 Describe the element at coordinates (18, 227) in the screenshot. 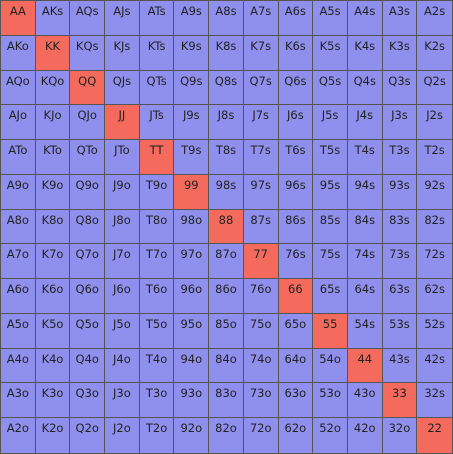

I see `hand-cell-offsuit: A8o` at that location.